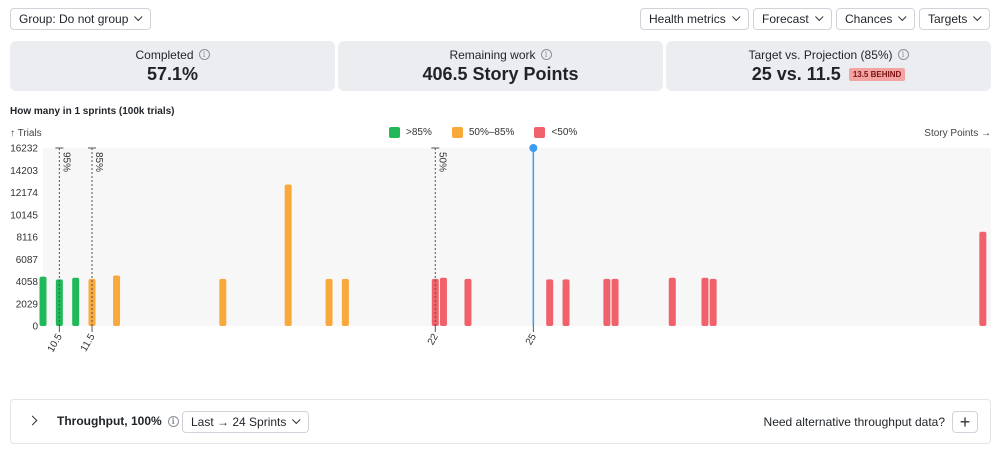 Image resolution: width=999 pixels, height=452 pixels. Describe the element at coordinates (820, 54) in the screenshot. I see `target-projection-label: Target vs. Projection (85%)` at that location.